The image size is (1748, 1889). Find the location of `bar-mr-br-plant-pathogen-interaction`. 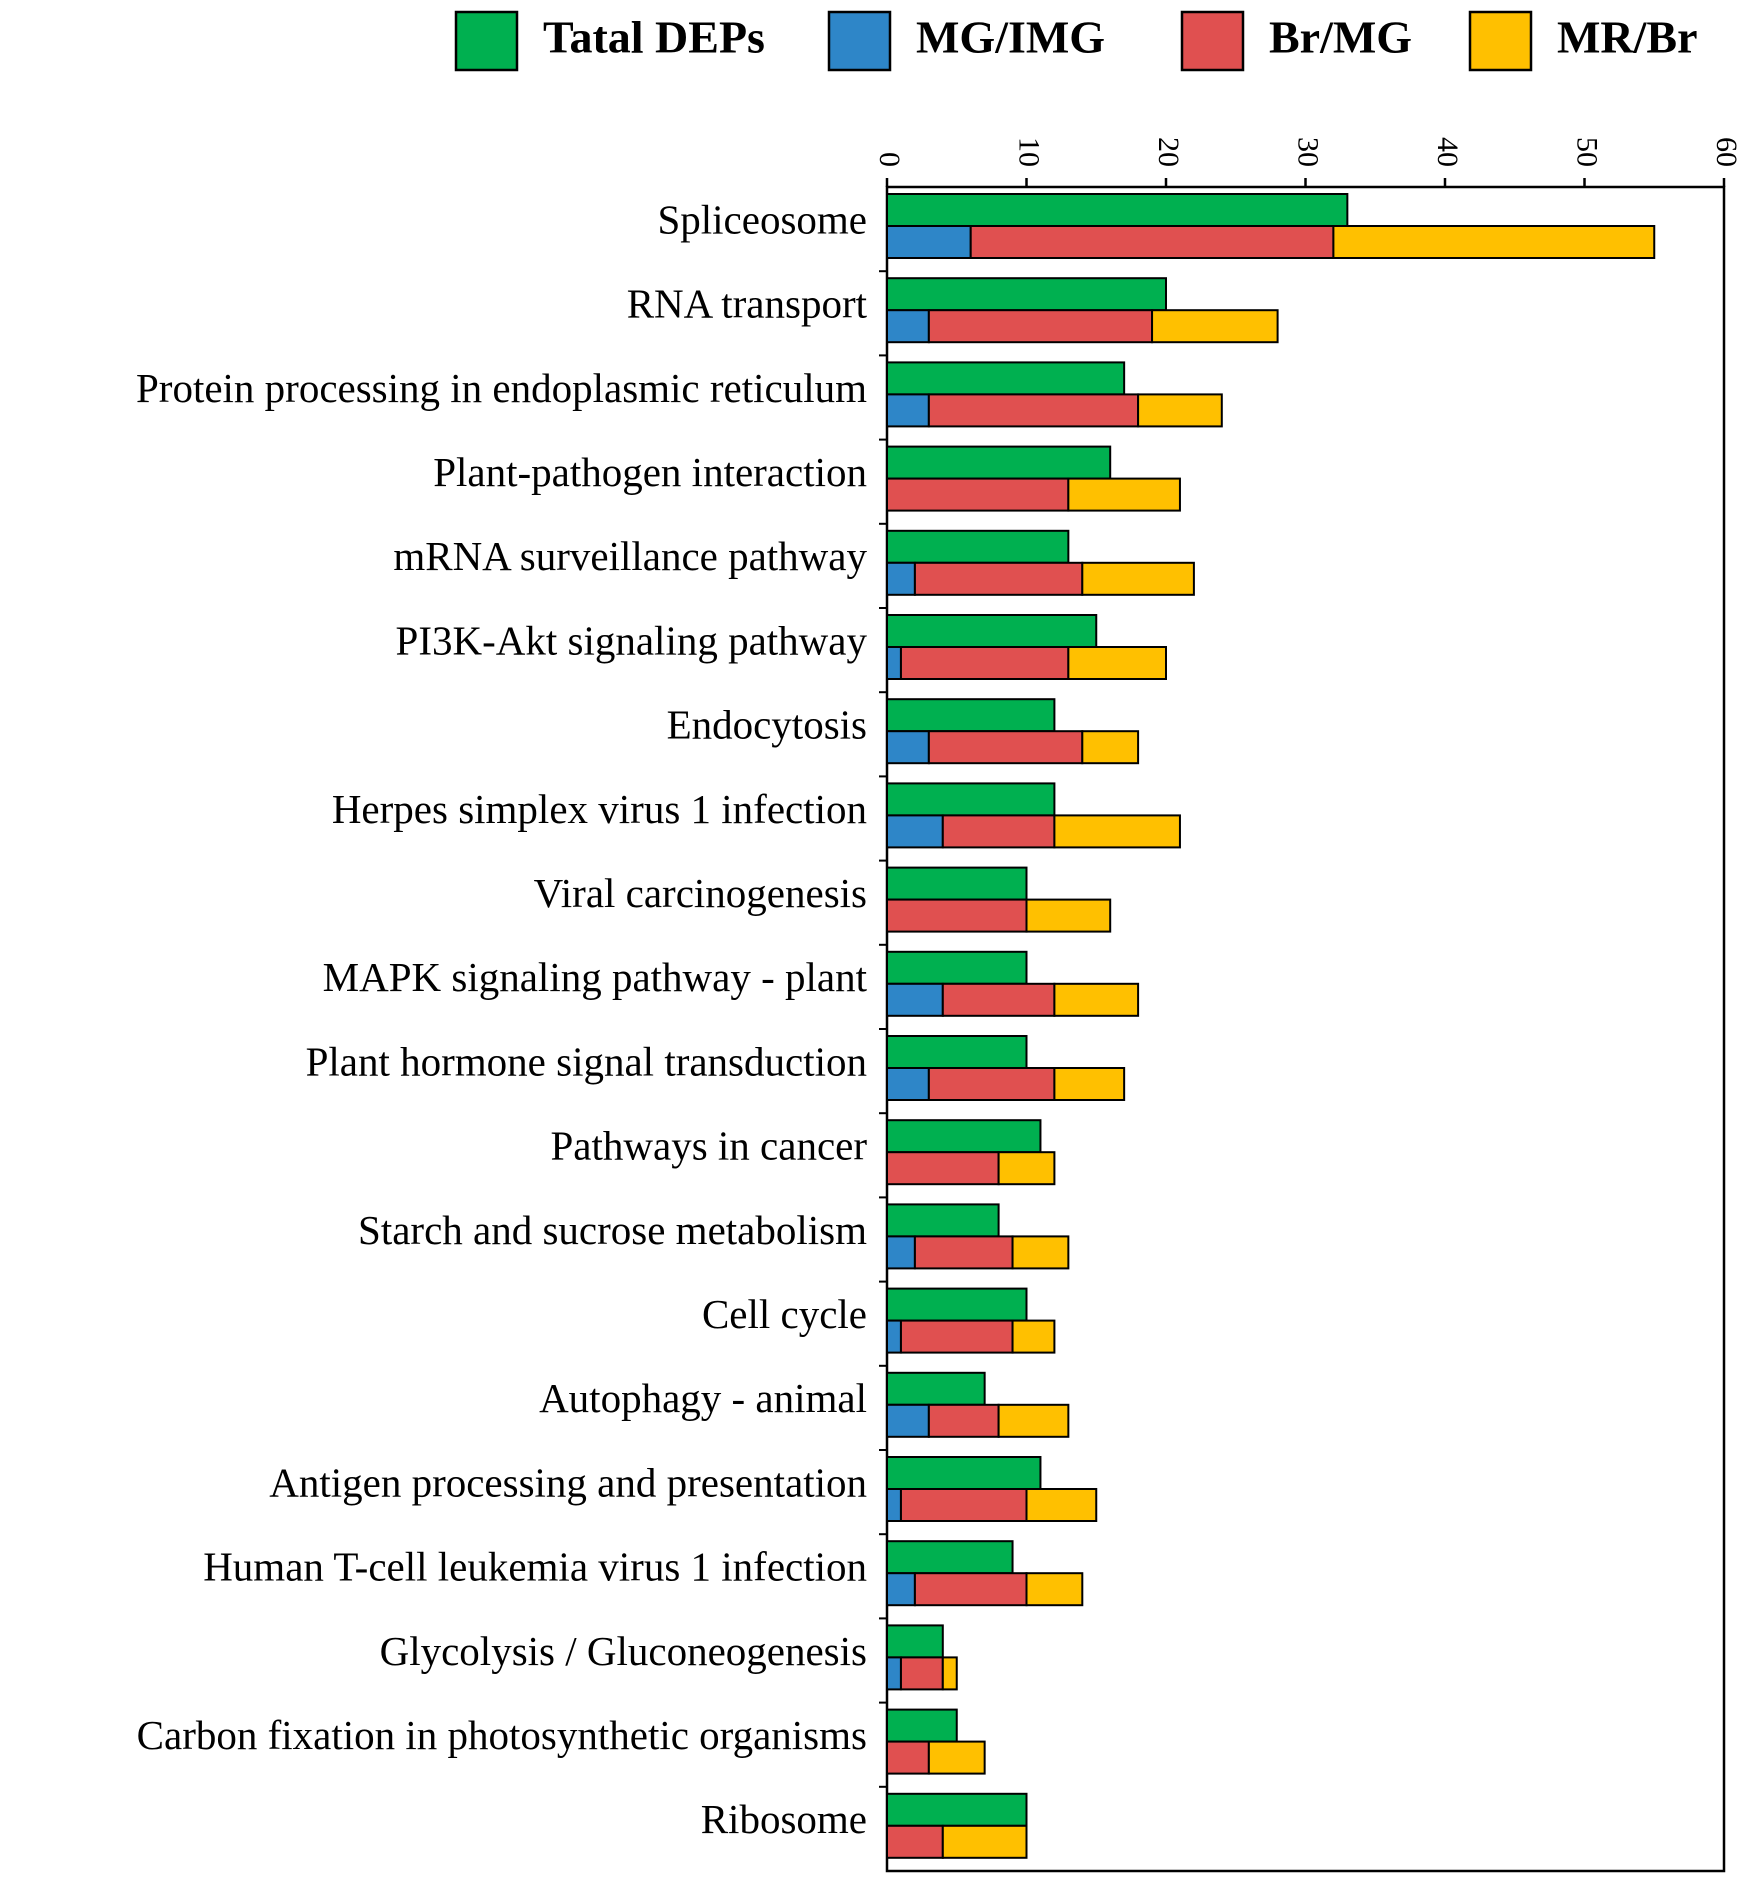

bar-mr-br-plant-pathogen-interaction is located at coordinates (1124, 494).